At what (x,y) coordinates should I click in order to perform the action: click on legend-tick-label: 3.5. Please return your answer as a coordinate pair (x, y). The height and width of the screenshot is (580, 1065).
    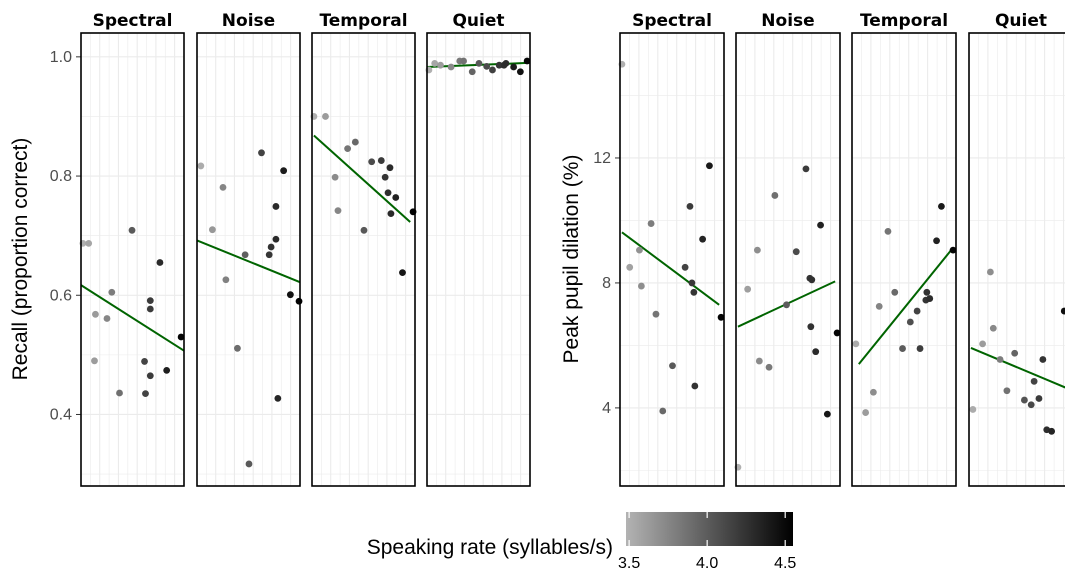
    Looking at the image, I should click on (629, 563).